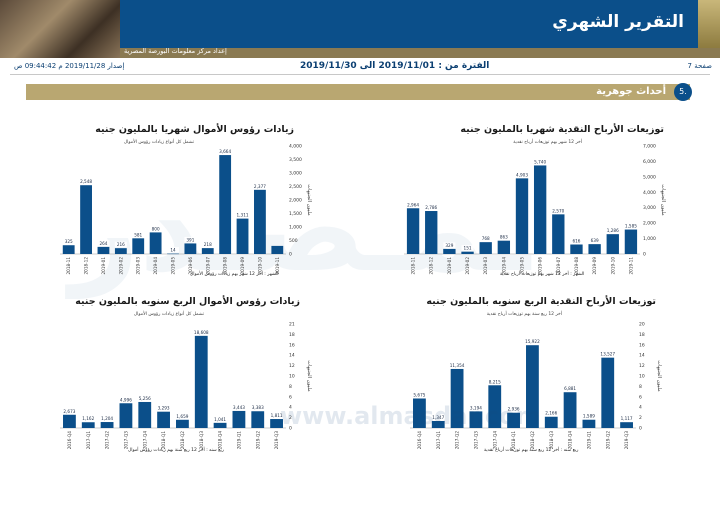 Image resolution: width=720 pixels, height=509 pixels. Describe the element at coordinates (290, 387) in the screenshot. I see `y-tick-label: 8` at that location.